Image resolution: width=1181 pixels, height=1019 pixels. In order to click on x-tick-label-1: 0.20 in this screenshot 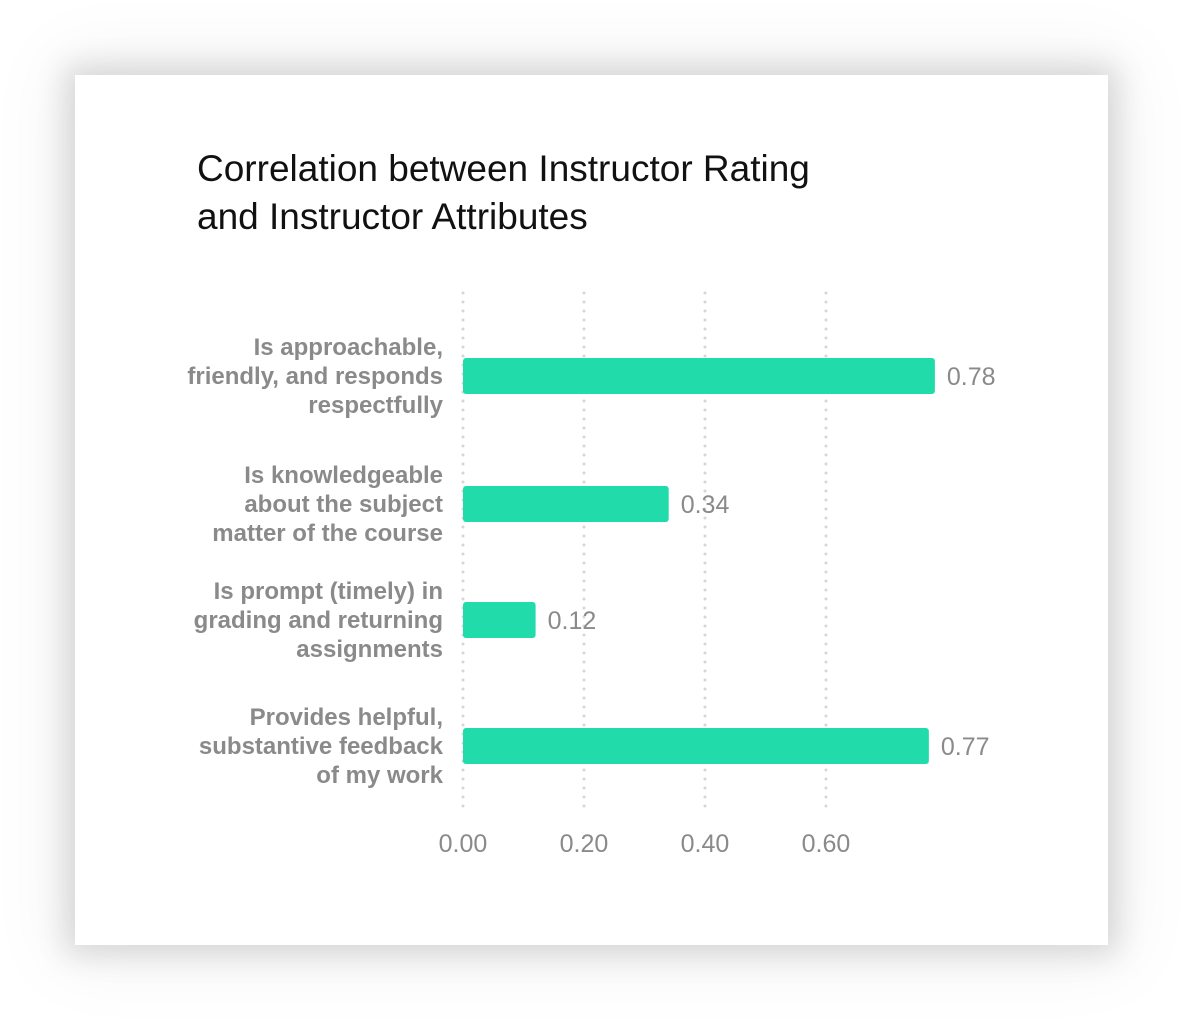, I will do `click(584, 844)`.